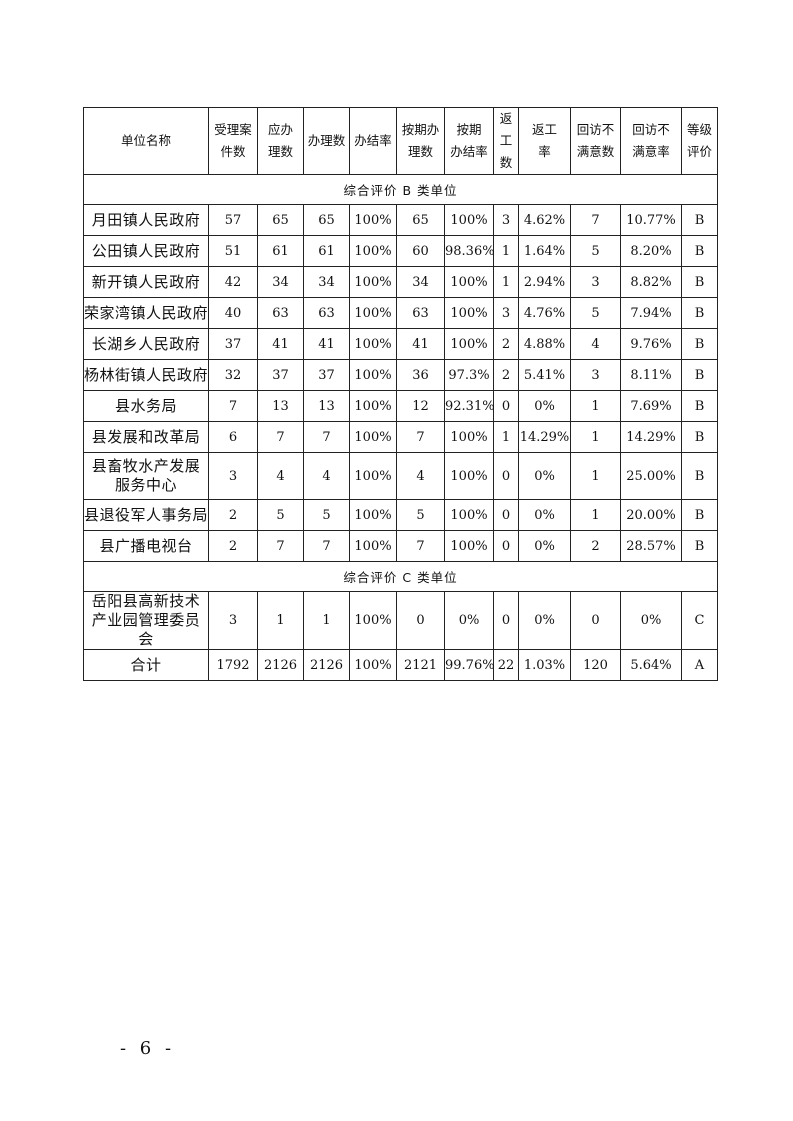 This screenshot has width=793, height=1121. I want to click on column-header-line: 按期, so click(469, 129).